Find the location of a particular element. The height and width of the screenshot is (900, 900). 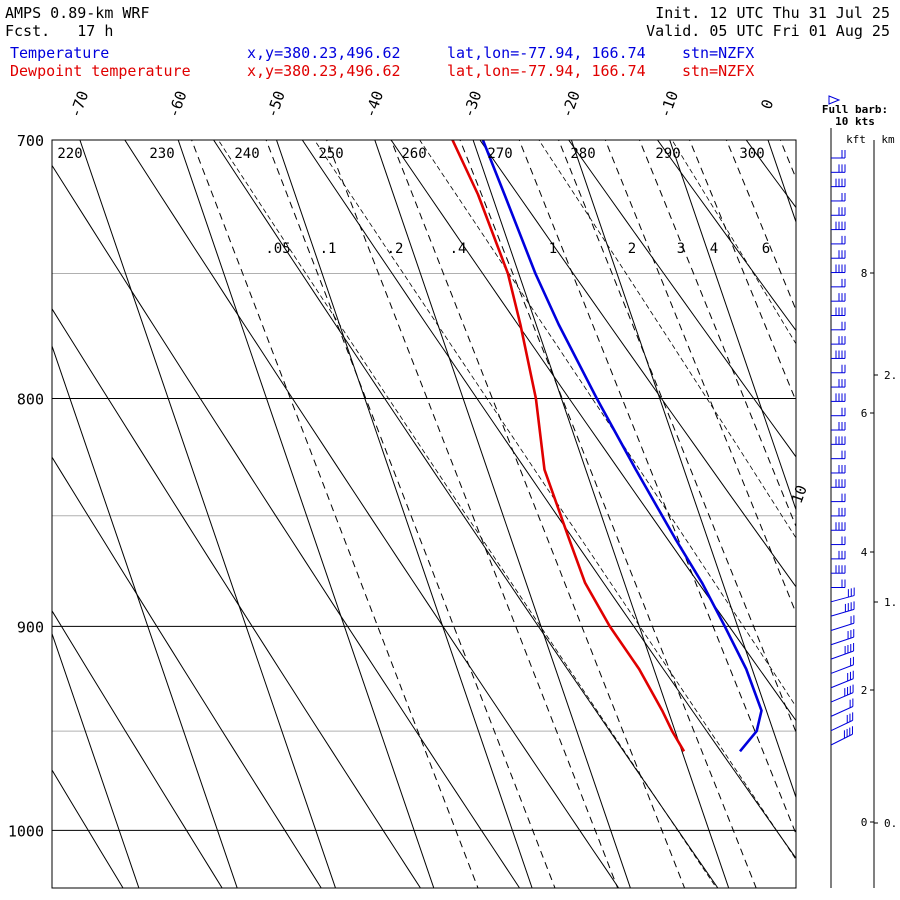

km-tick-label: 2. is located at coordinates (890, 375).